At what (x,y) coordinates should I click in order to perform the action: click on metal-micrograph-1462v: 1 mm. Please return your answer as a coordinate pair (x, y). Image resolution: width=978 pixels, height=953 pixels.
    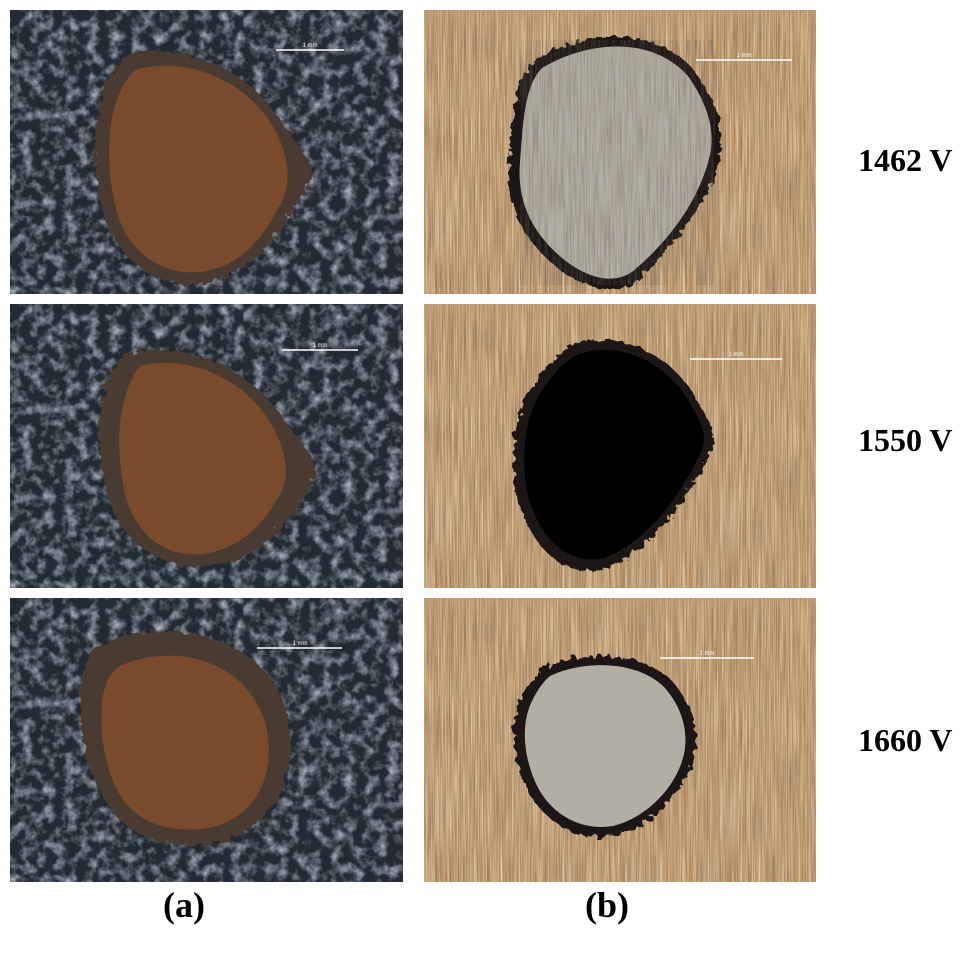
    Looking at the image, I should click on (620, 152).